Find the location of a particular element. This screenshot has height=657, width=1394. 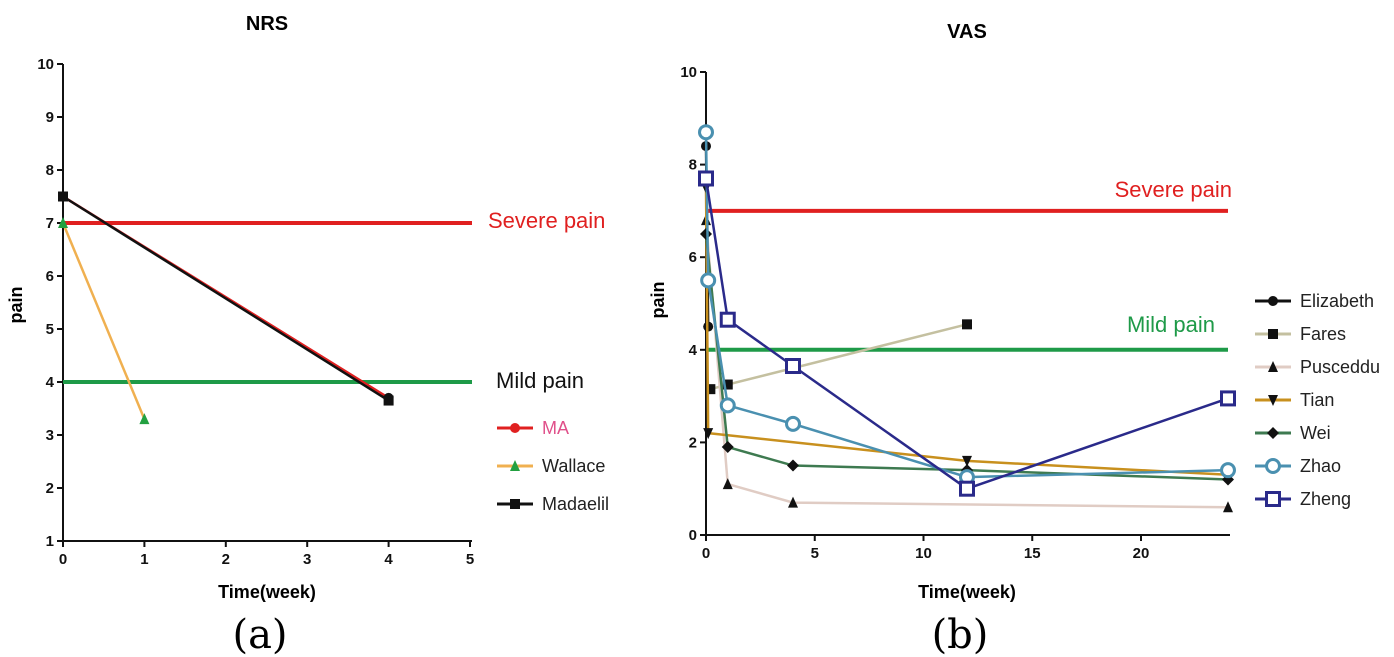

vas-legend-item-zheng: Zheng is located at coordinates (1303, 499).